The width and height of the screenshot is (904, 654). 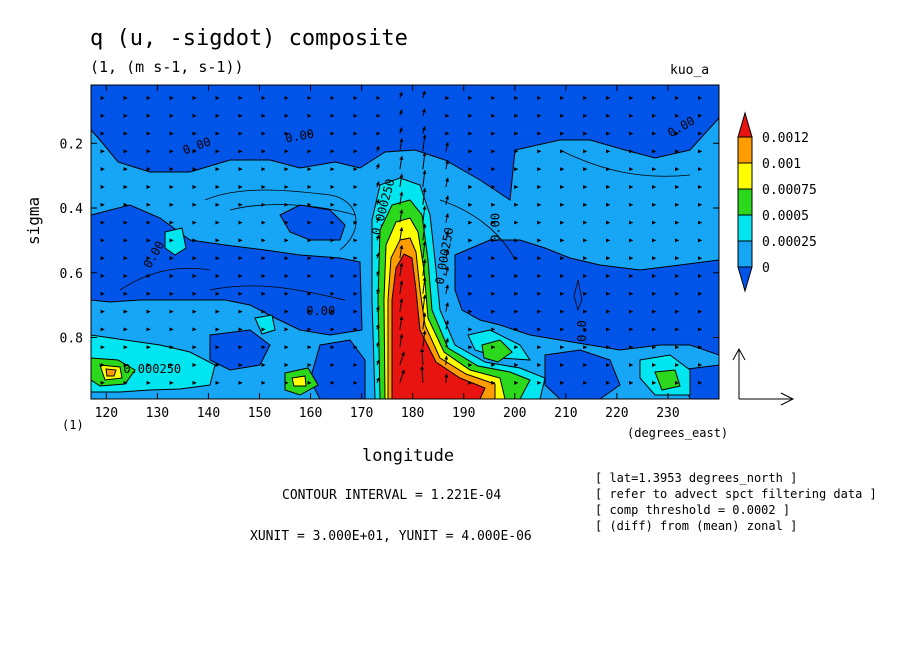 What do you see at coordinates (72, 209) in the screenshot?
I see `y-tick-label: 0.4` at bounding box center [72, 209].